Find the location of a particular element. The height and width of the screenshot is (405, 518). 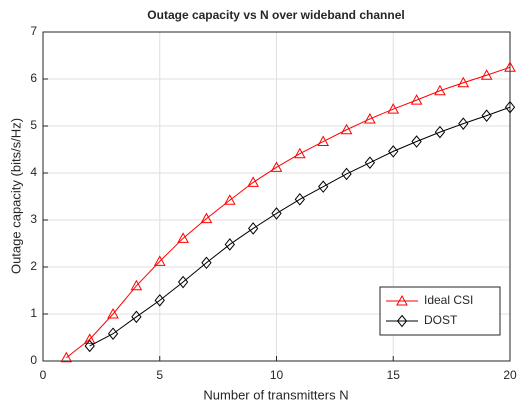

x-tick-label: 10 is located at coordinates (277, 375).